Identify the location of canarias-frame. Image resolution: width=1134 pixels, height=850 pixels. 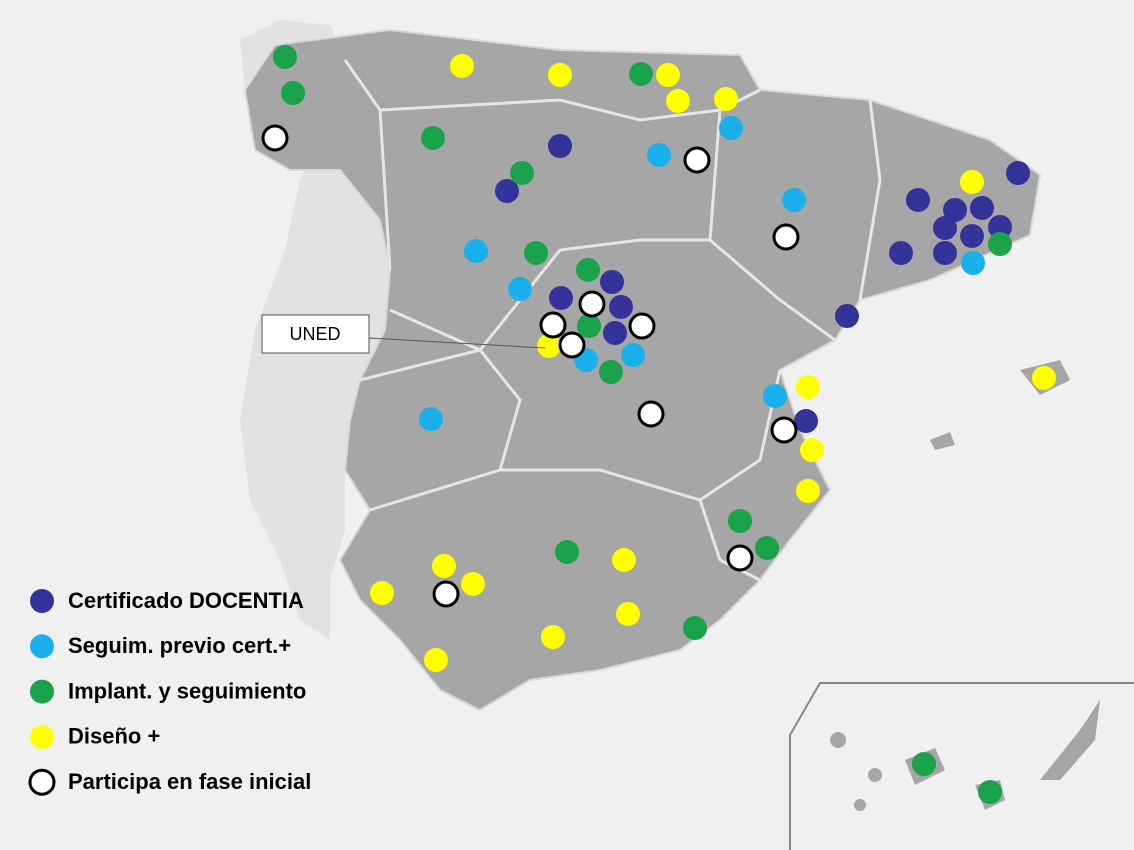
(961, 766).